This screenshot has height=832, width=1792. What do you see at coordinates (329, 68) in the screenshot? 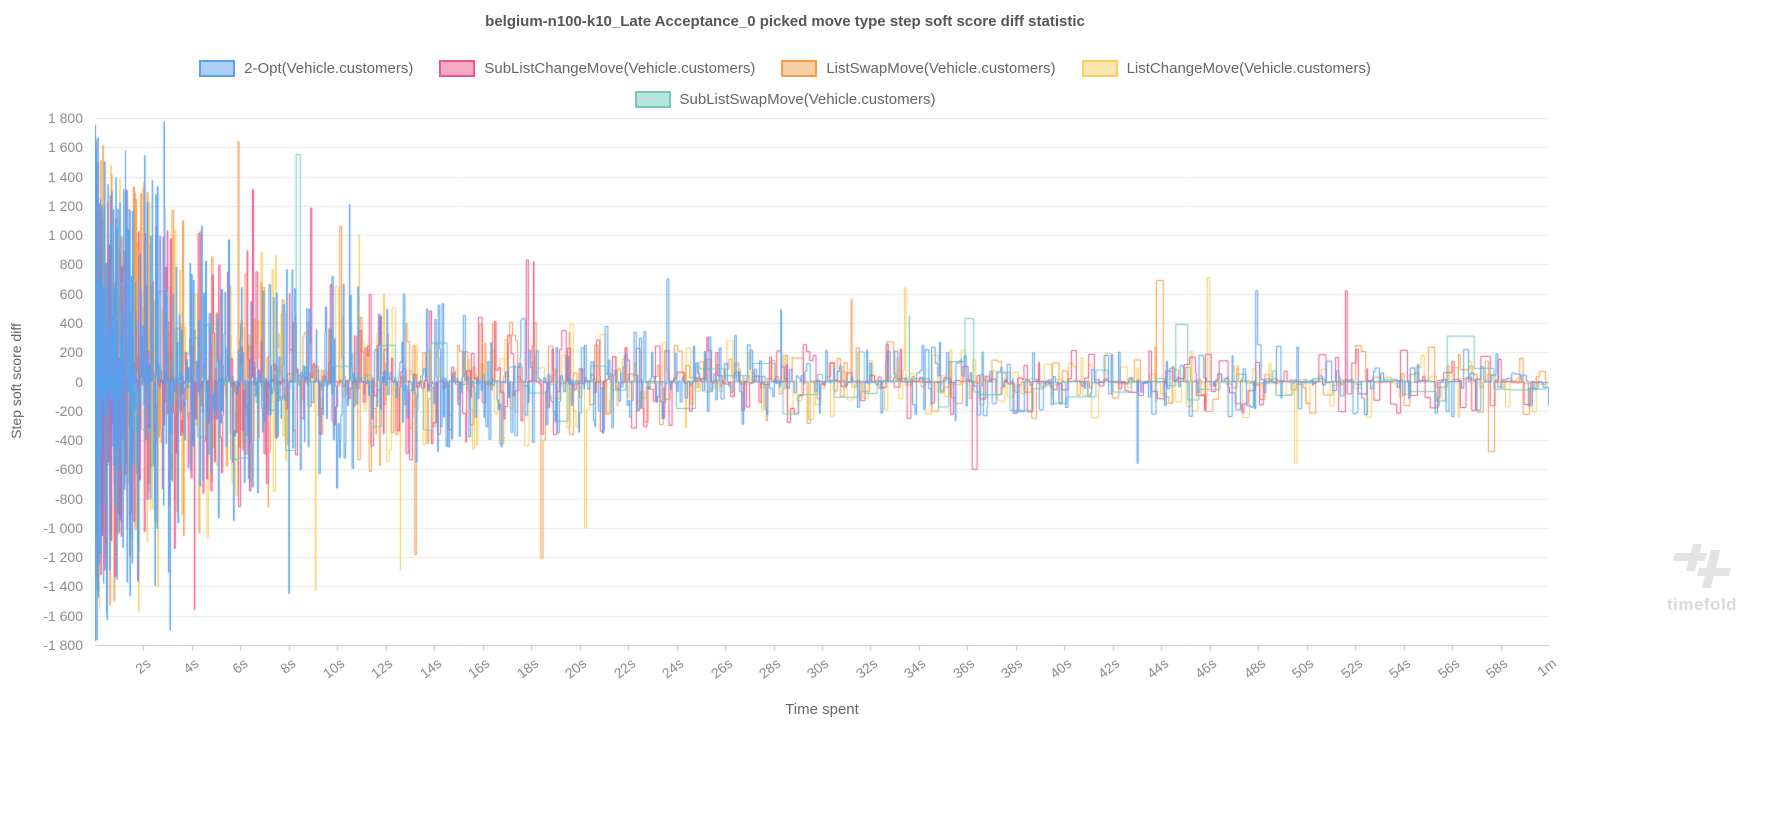
I see `legend-item-label: 2-Opt(Vehicle.customers)` at bounding box center [329, 68].